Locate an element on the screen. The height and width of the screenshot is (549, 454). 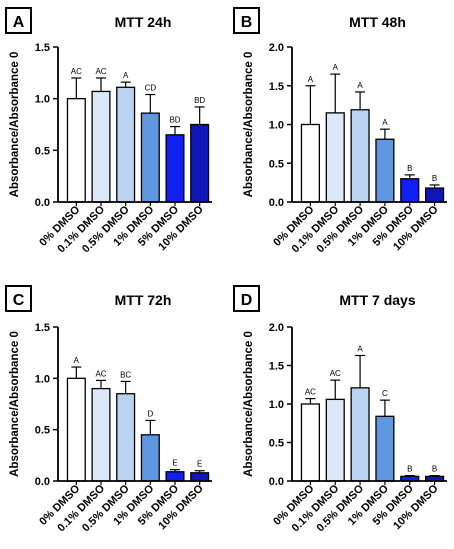
significance-label: D is located at coordinates (150, 413).